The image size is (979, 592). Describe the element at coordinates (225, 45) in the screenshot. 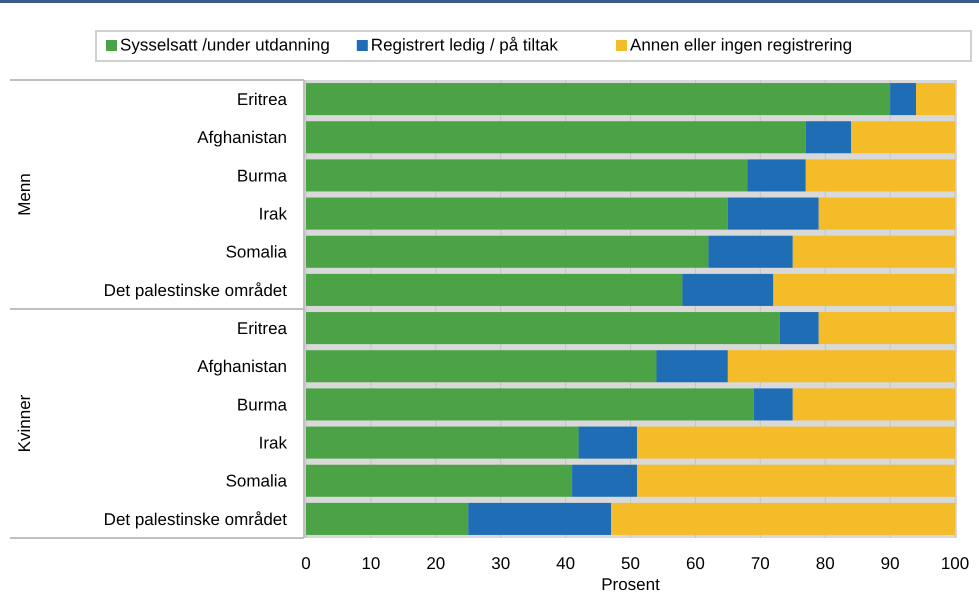

I see `legend-label: Sysselsatt /under utdanning` at that location.